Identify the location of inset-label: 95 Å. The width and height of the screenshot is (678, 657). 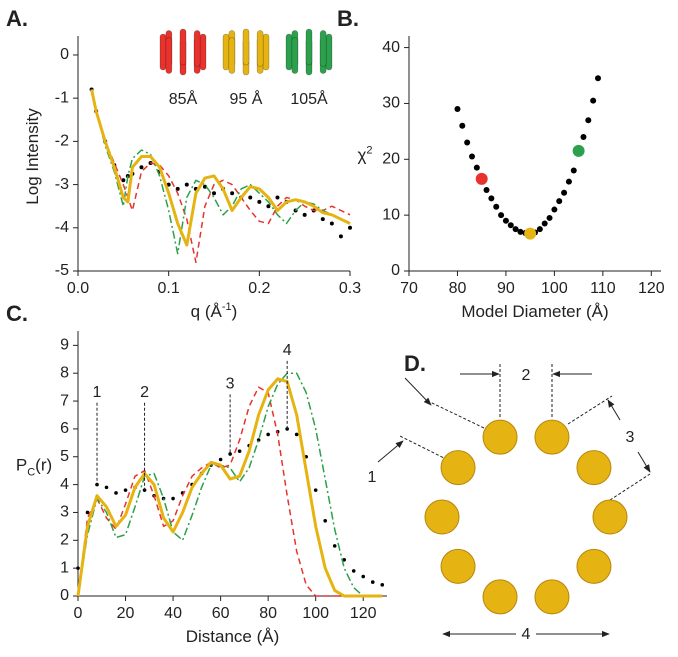
(246, 98).